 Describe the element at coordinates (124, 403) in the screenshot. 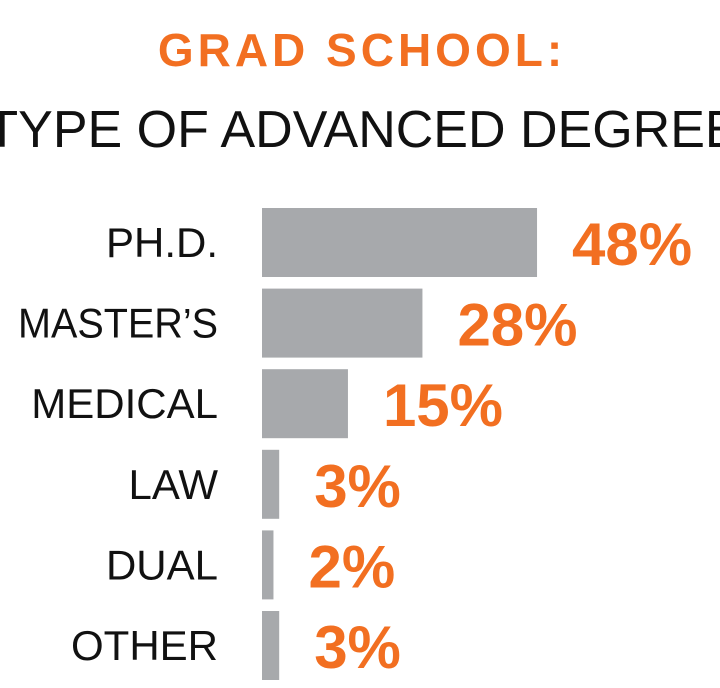

I see `category-label: MEDICAL` at that location.